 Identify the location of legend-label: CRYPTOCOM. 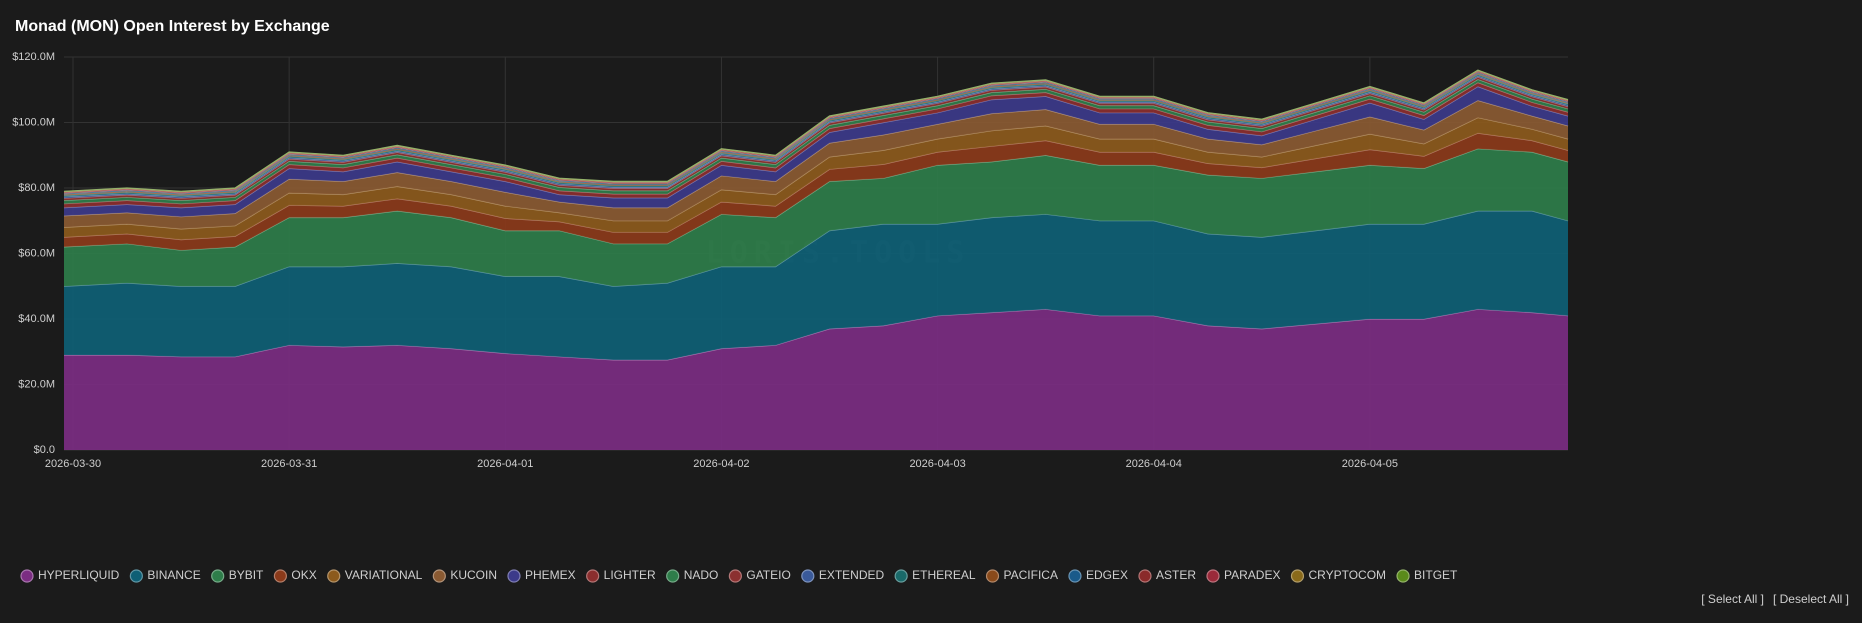
(1347, 575).